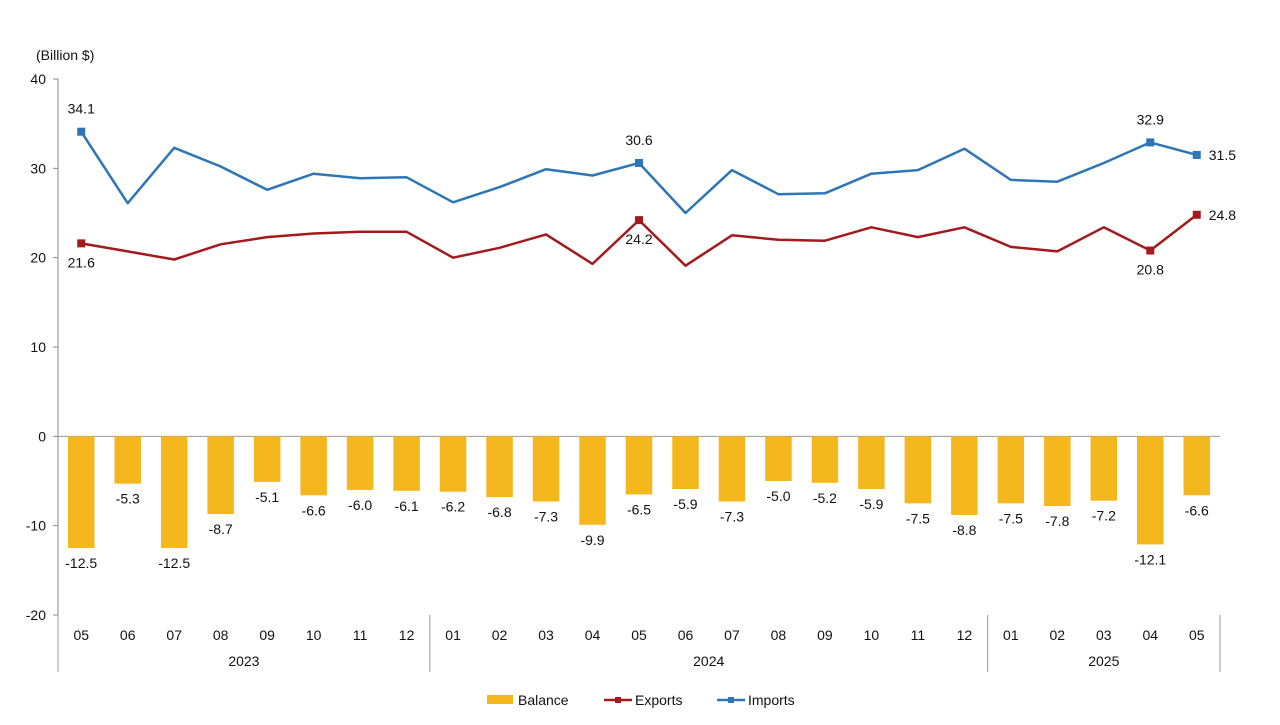 The height and width of the screenshot is (725, 1280). Describe the element at coordinates (42, 436) in the screenshot. I see `y-tick-label: 0` at that location.